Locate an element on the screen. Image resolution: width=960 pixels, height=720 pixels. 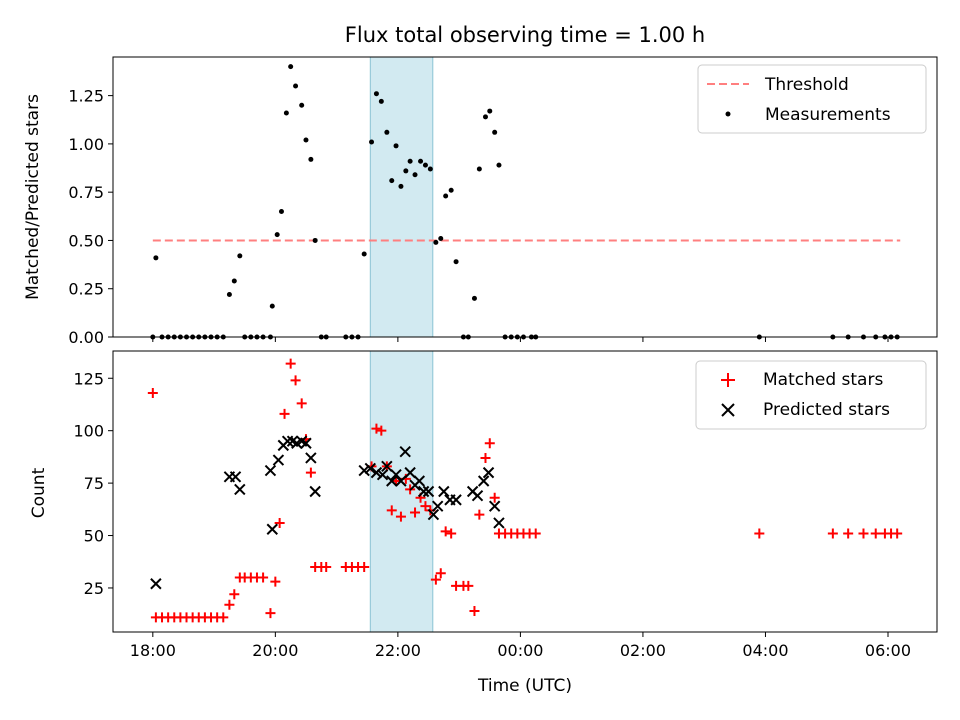
measurements-legend-label: Measurements is located at coordinates (828, 115).